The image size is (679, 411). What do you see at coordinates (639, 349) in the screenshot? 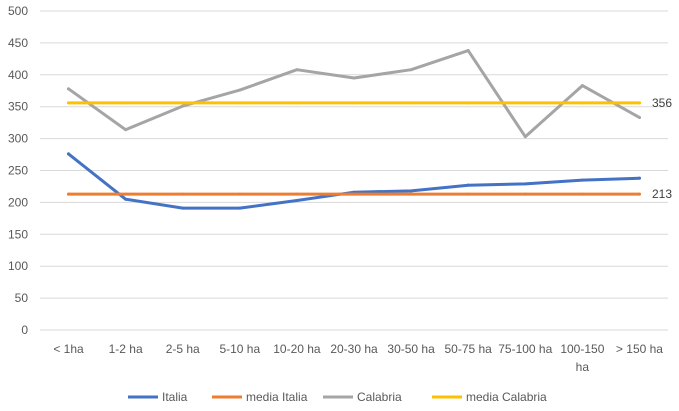
I see `x-tick-label: > 150 ha` at bounding box center [639, 349].